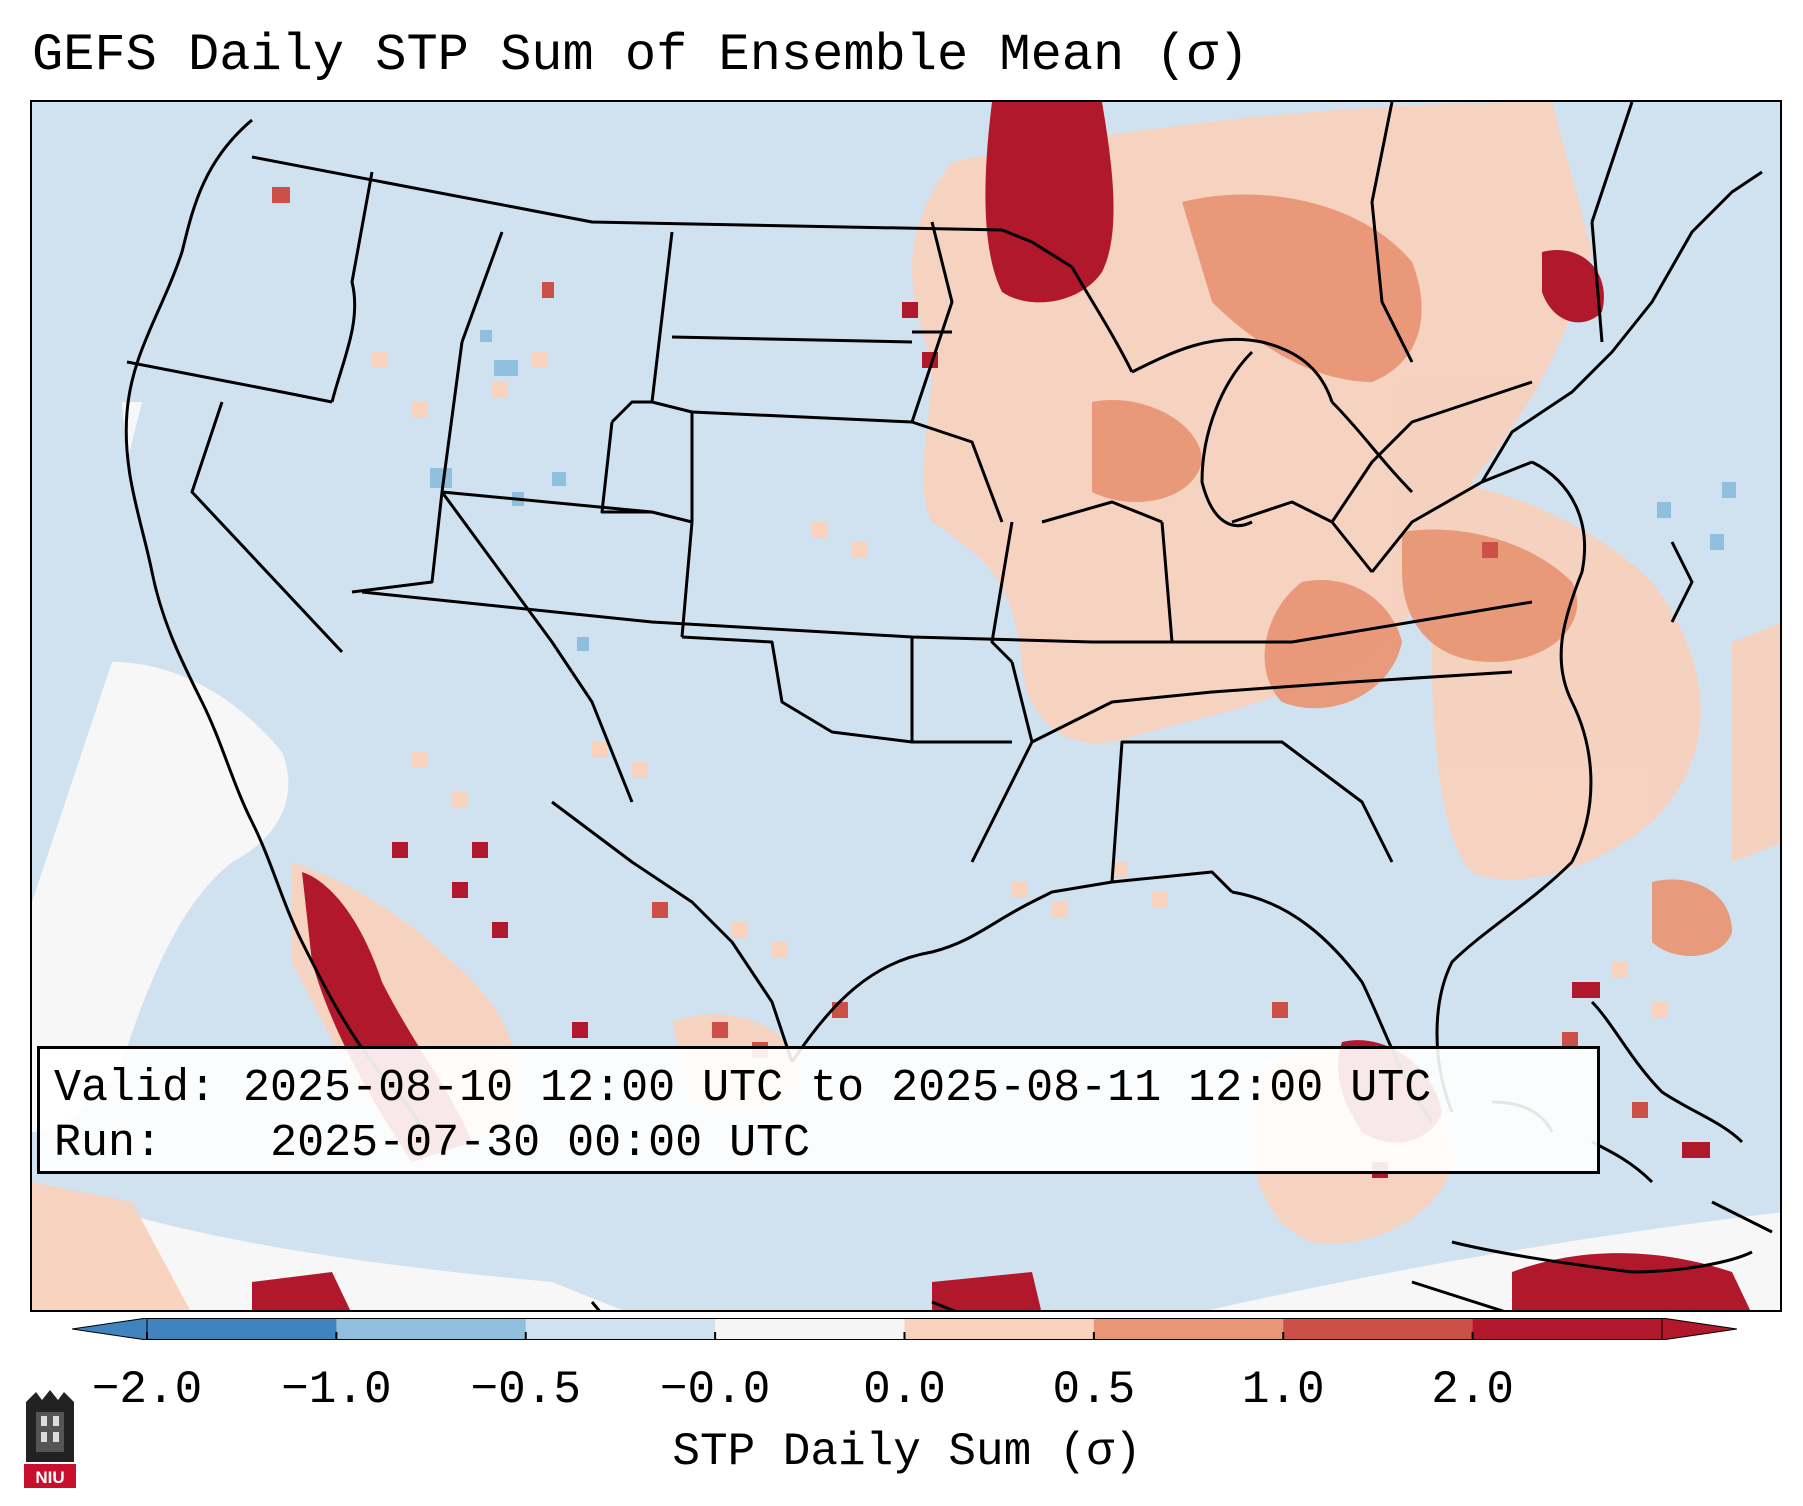  What do you see at coordinates (525, 1390) in the screenshot?
I see `colorbar-tick-label: −0.5` at bounding box center [525, 1390].